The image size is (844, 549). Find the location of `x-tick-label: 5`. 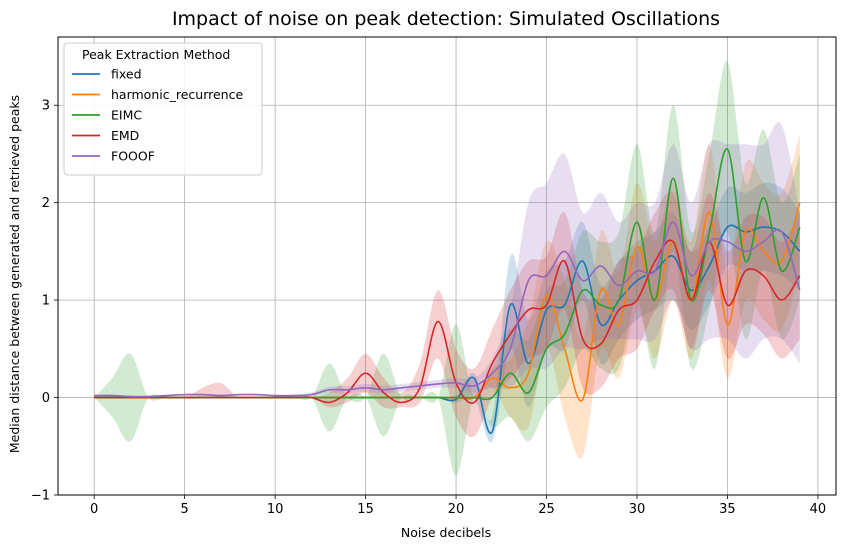

x-tick-label: 5 is located at coordinates (185, 509).